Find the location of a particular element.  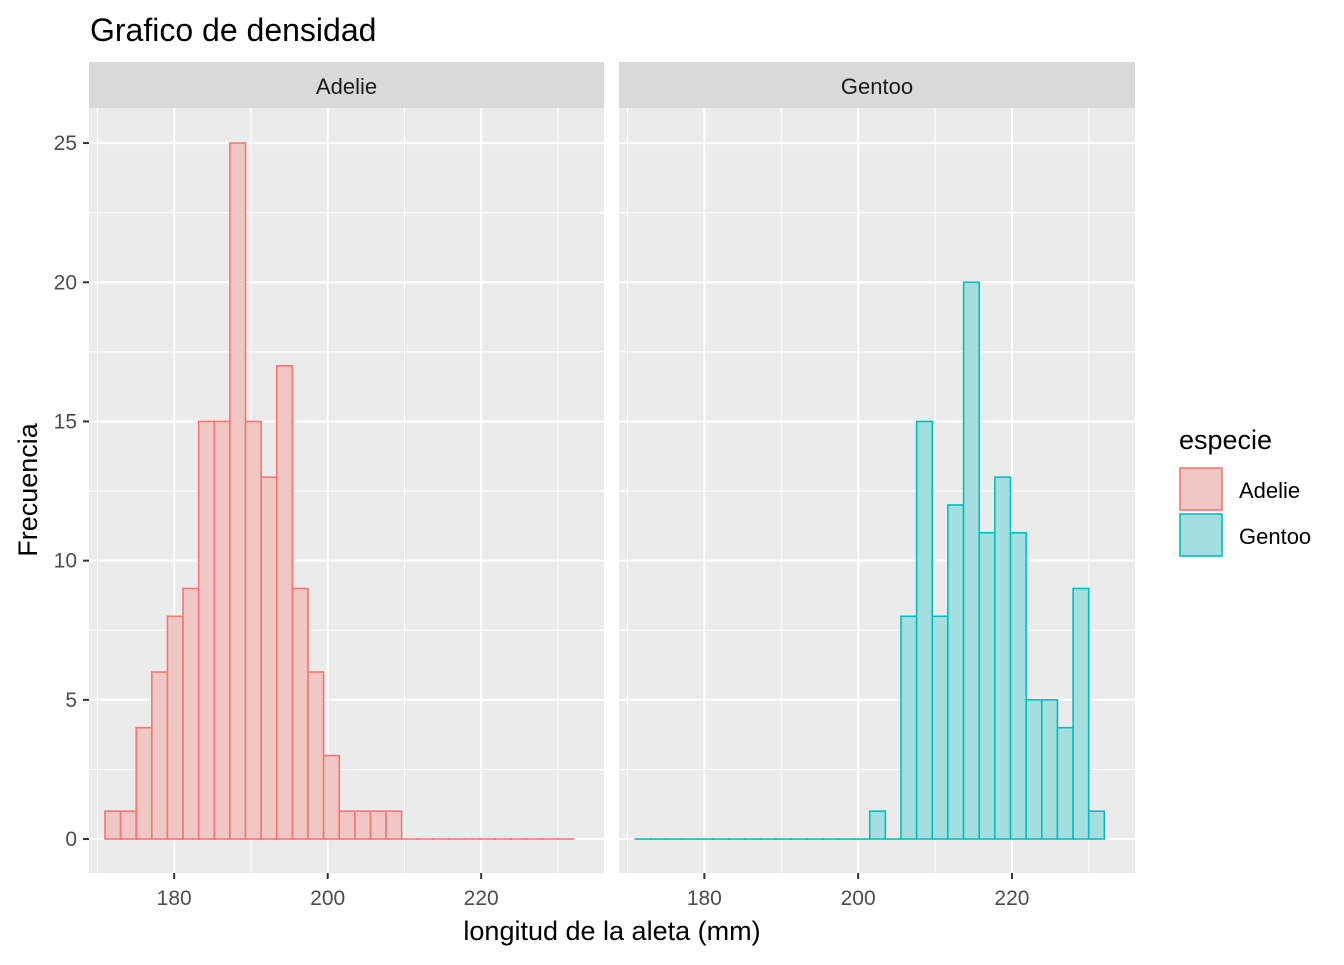

legend-label-gentoo: Gentoo is located at coordinates (1275, 536).